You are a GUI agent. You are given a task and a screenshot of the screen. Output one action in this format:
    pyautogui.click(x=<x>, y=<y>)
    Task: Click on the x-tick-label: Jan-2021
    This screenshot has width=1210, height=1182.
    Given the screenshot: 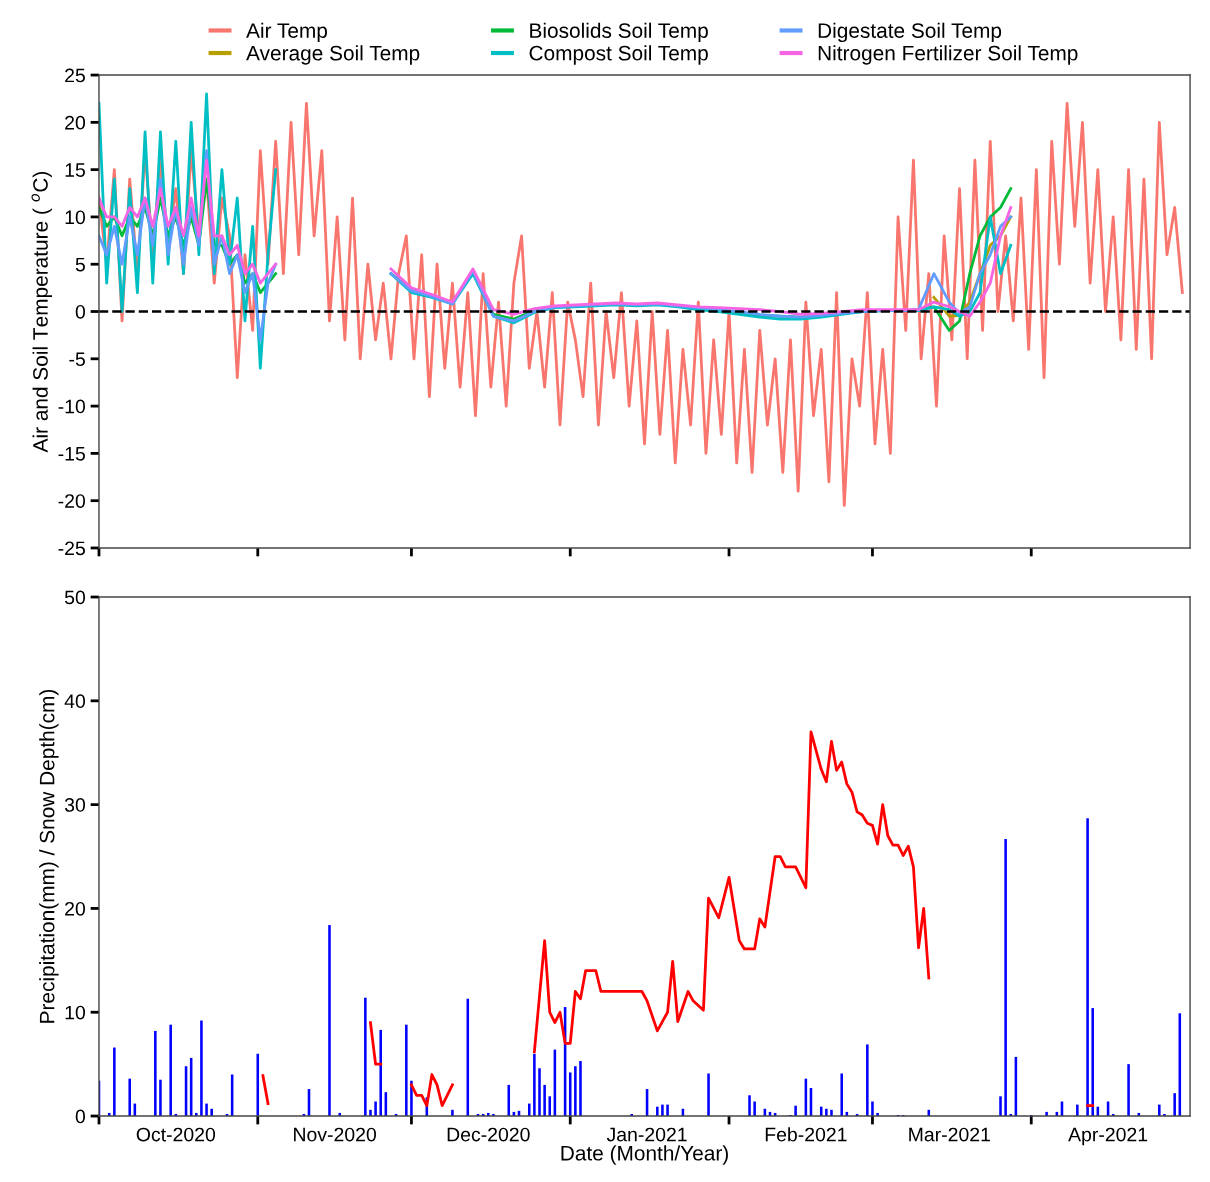 What is the action you would take?
    pyautogui.click(x=646, y=1134)
    